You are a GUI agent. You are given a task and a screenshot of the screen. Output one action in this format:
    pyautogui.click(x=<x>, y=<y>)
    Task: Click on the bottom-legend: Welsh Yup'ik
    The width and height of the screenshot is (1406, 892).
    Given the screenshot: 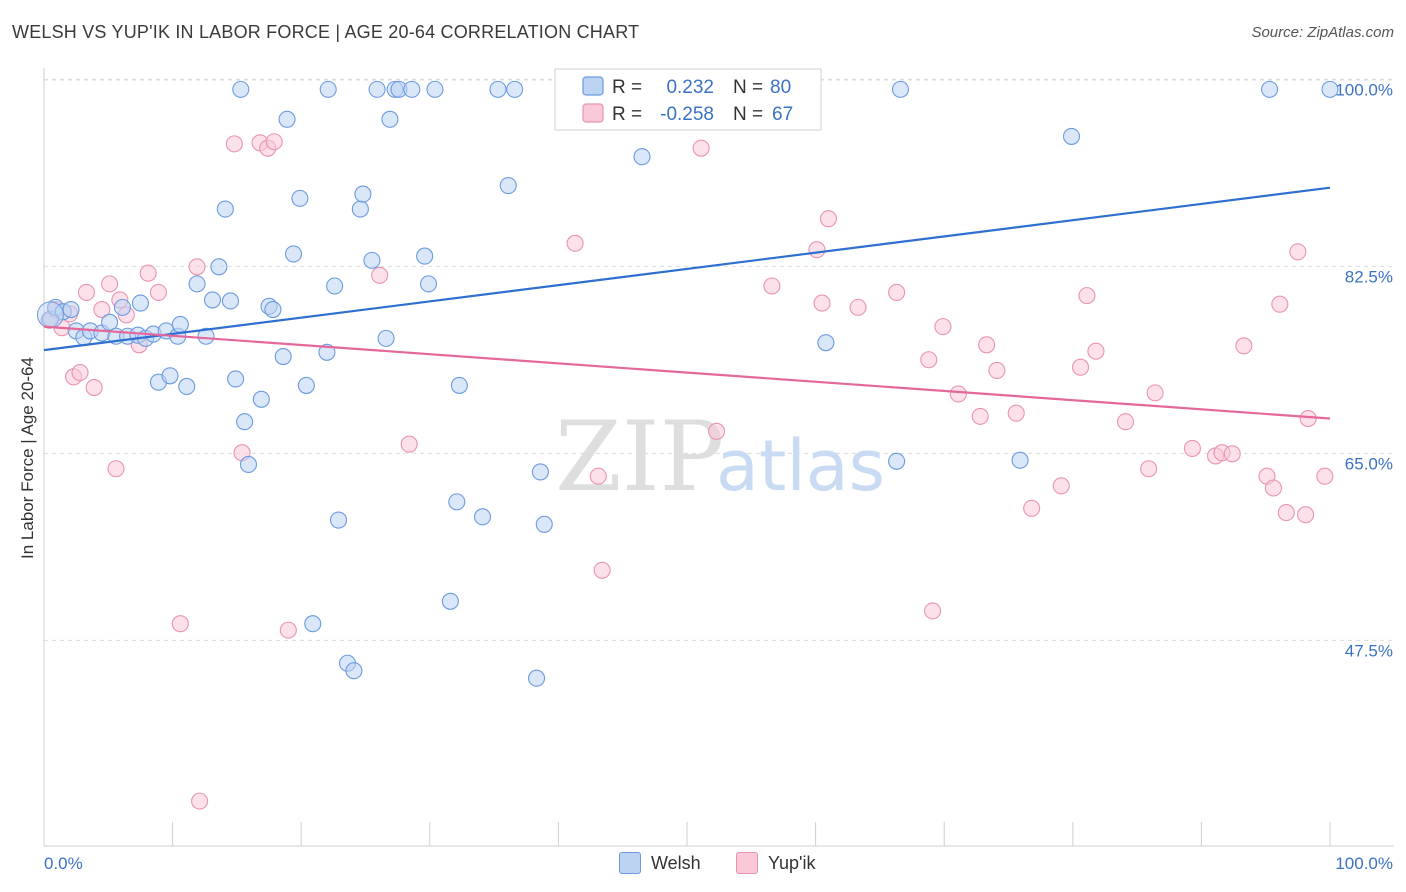 What is the action you would take?
    pyautogui.click(x=703, y=865)
    